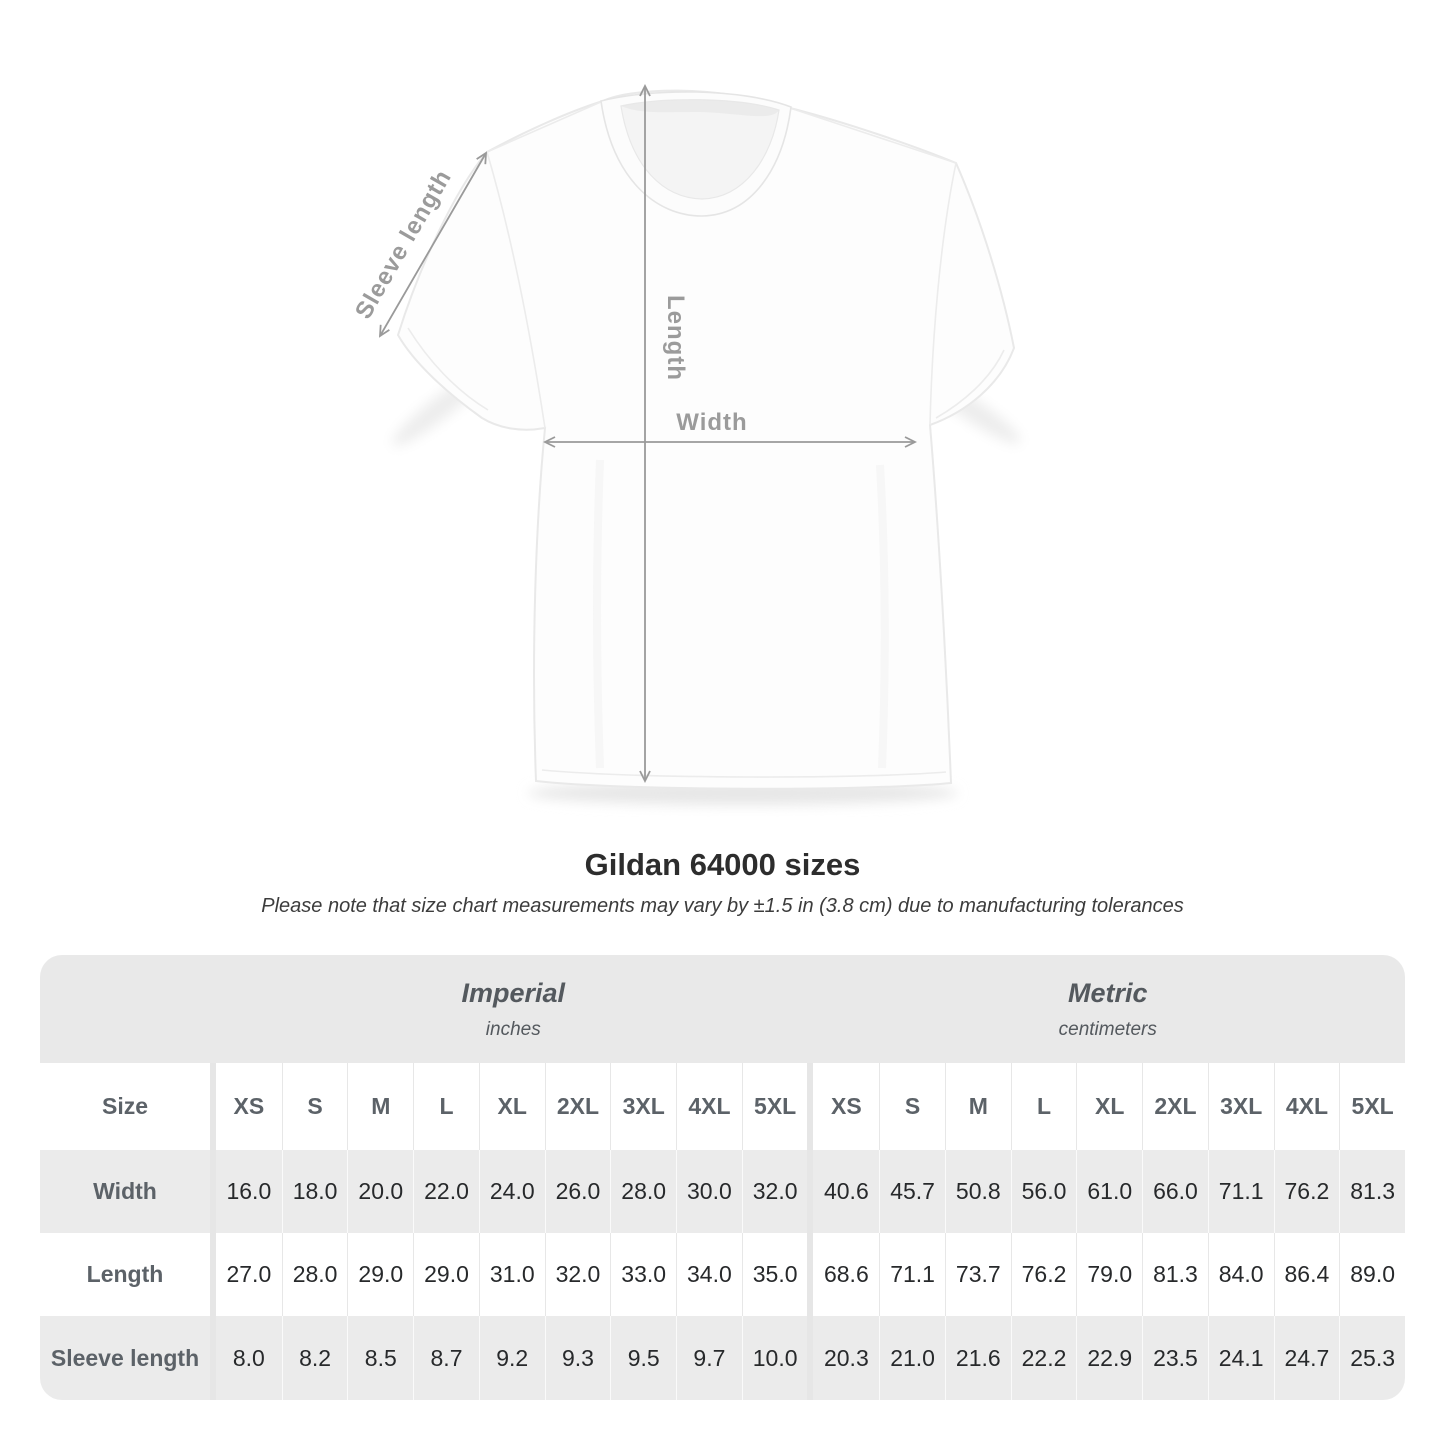 The width and height of the screenshot is (1445, 1445). Describe the element at coordinates (314, 1191) in the screenshot. I see `value-cell: 18.0` at that location.